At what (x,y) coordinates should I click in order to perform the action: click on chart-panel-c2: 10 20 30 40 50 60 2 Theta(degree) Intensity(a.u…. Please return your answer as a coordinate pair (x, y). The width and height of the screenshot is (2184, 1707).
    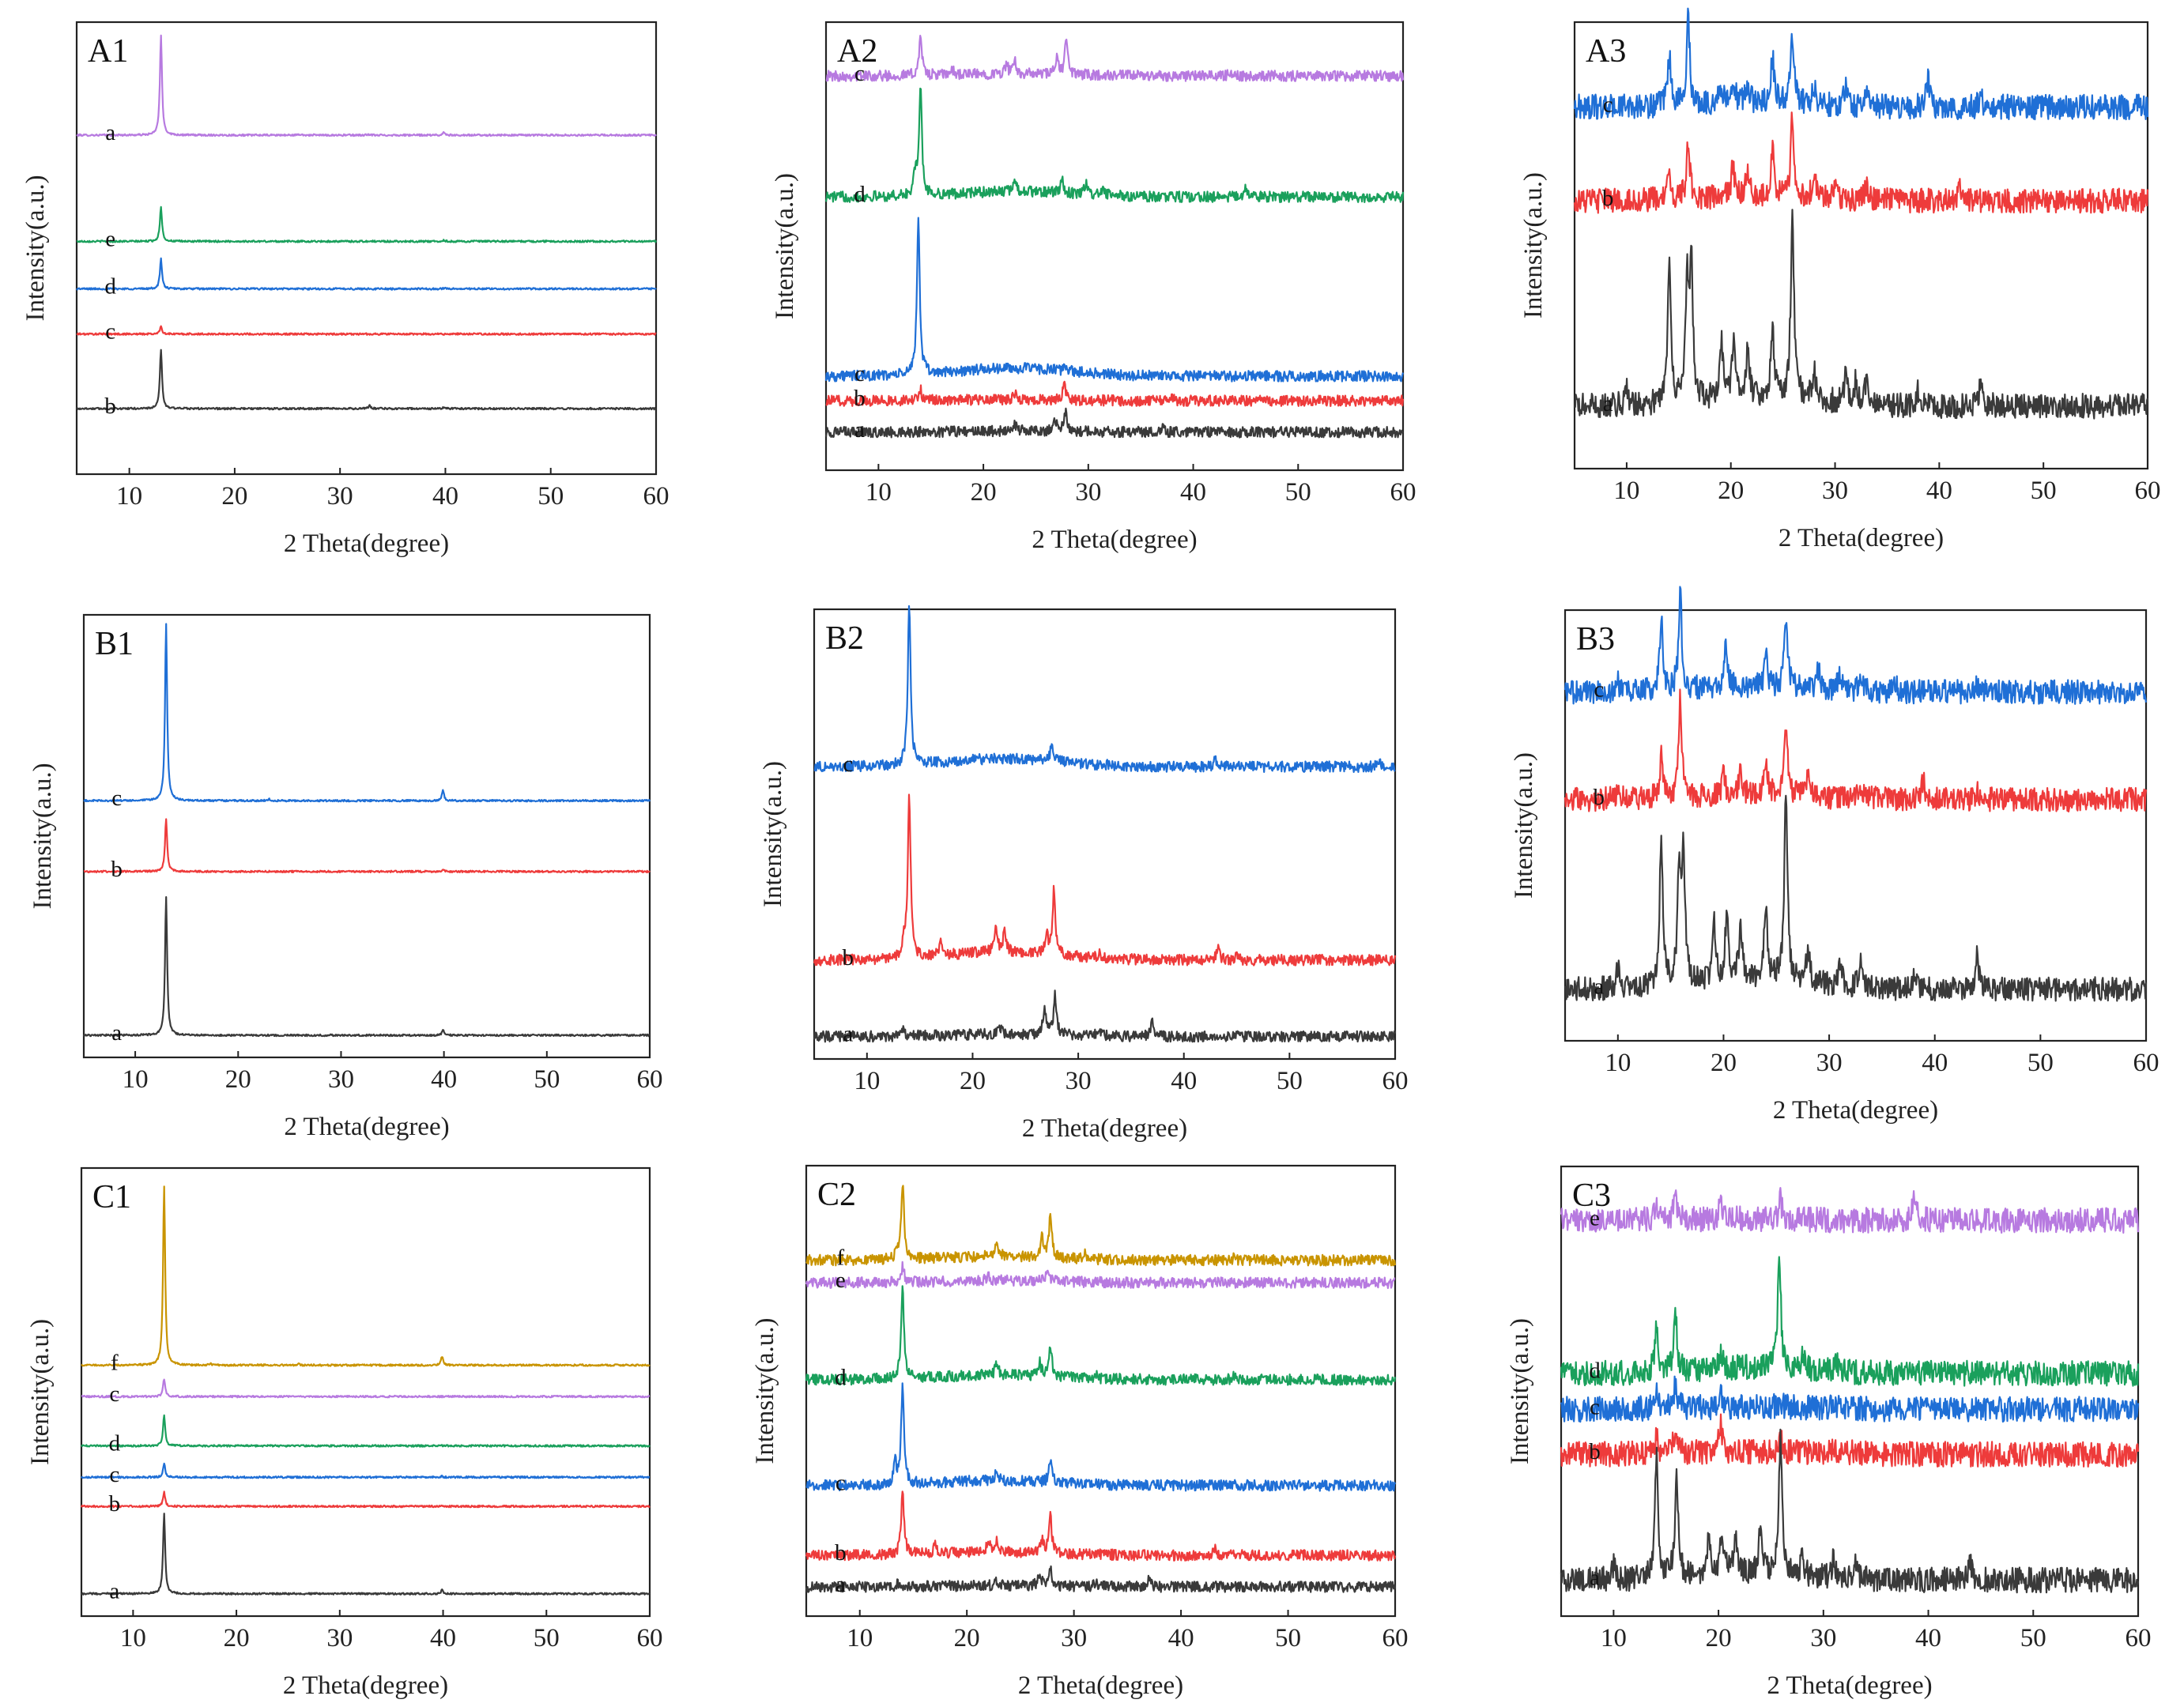
    Looking at the image, I should click on (1080, 1432).